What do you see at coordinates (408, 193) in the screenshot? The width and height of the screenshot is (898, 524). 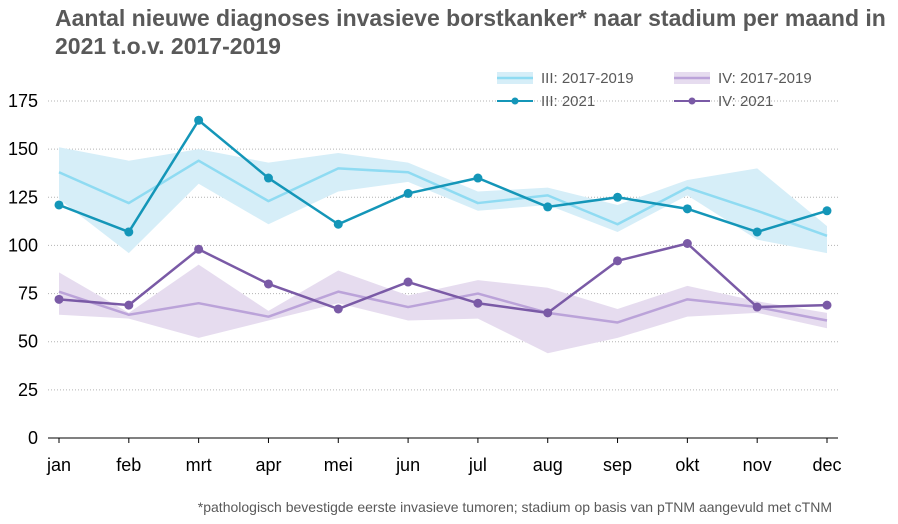 I see `series-0-point-jun` at bounding box center [408, 193].